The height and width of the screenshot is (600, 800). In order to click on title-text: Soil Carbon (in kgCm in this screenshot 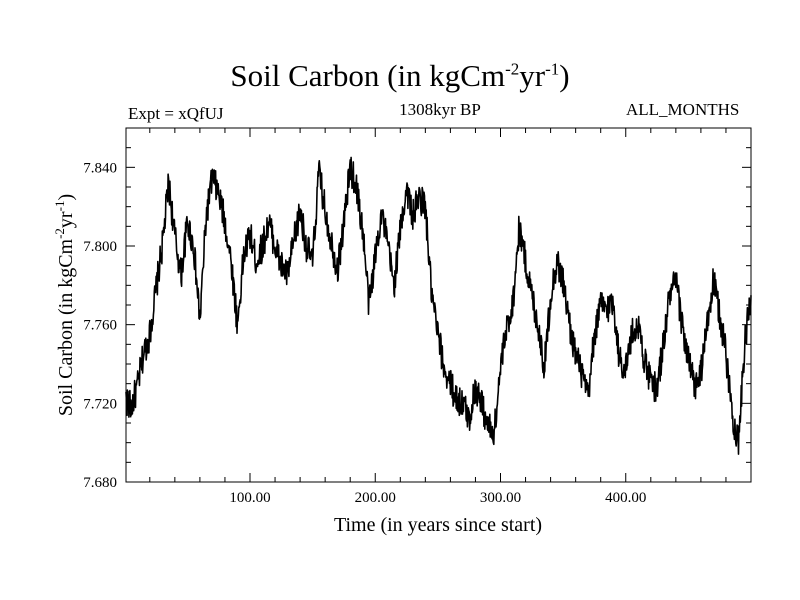, I will do `click(368, 75)`.